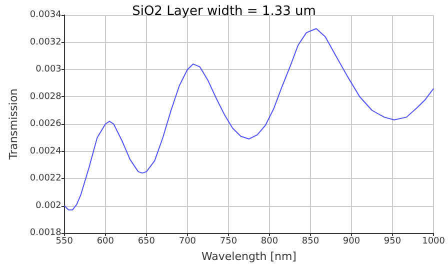  I want to click on x-tick-label: 900, so click(351, 241).